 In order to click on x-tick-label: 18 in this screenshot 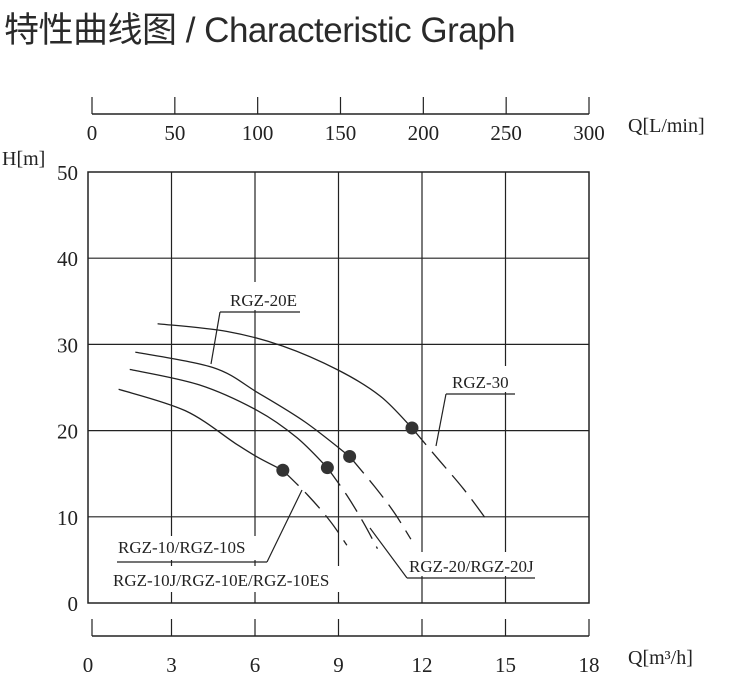, I will do `click(589, 665)`.